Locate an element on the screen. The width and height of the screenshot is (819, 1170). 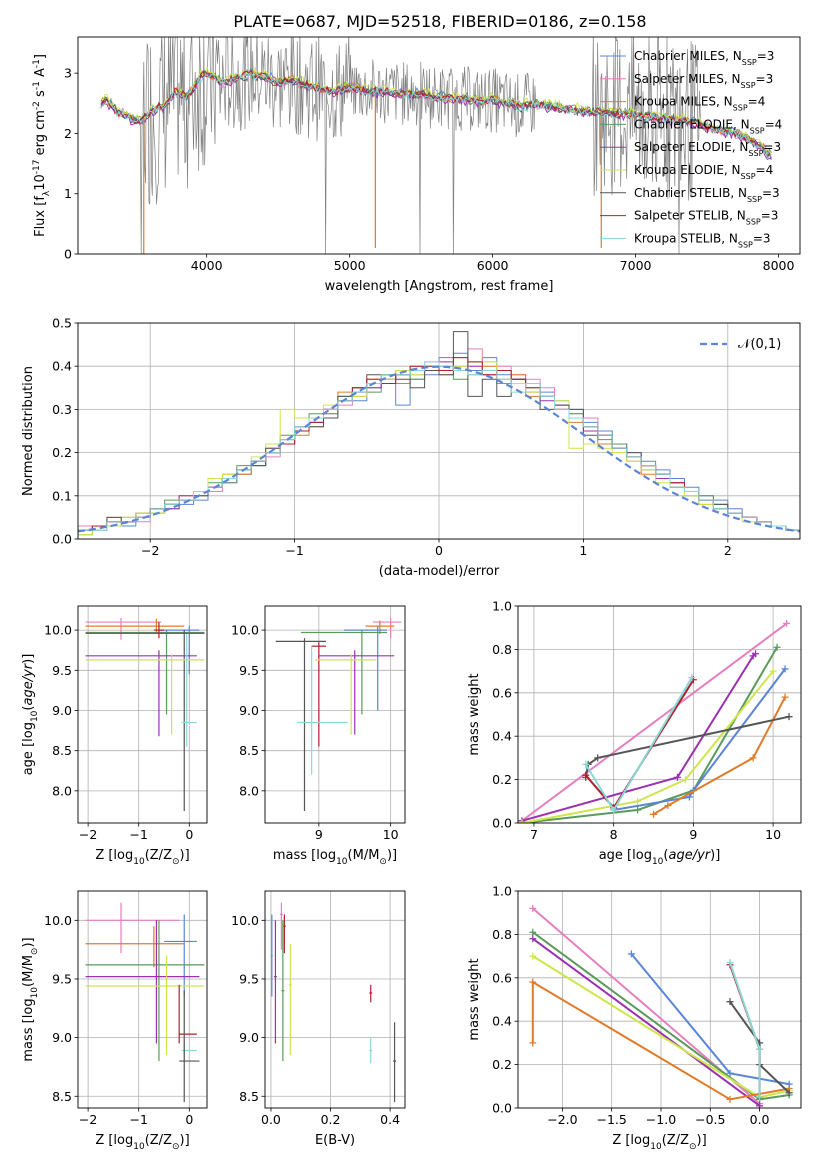
y-tick-label: 0.1 is located at coordinates (62, 495).